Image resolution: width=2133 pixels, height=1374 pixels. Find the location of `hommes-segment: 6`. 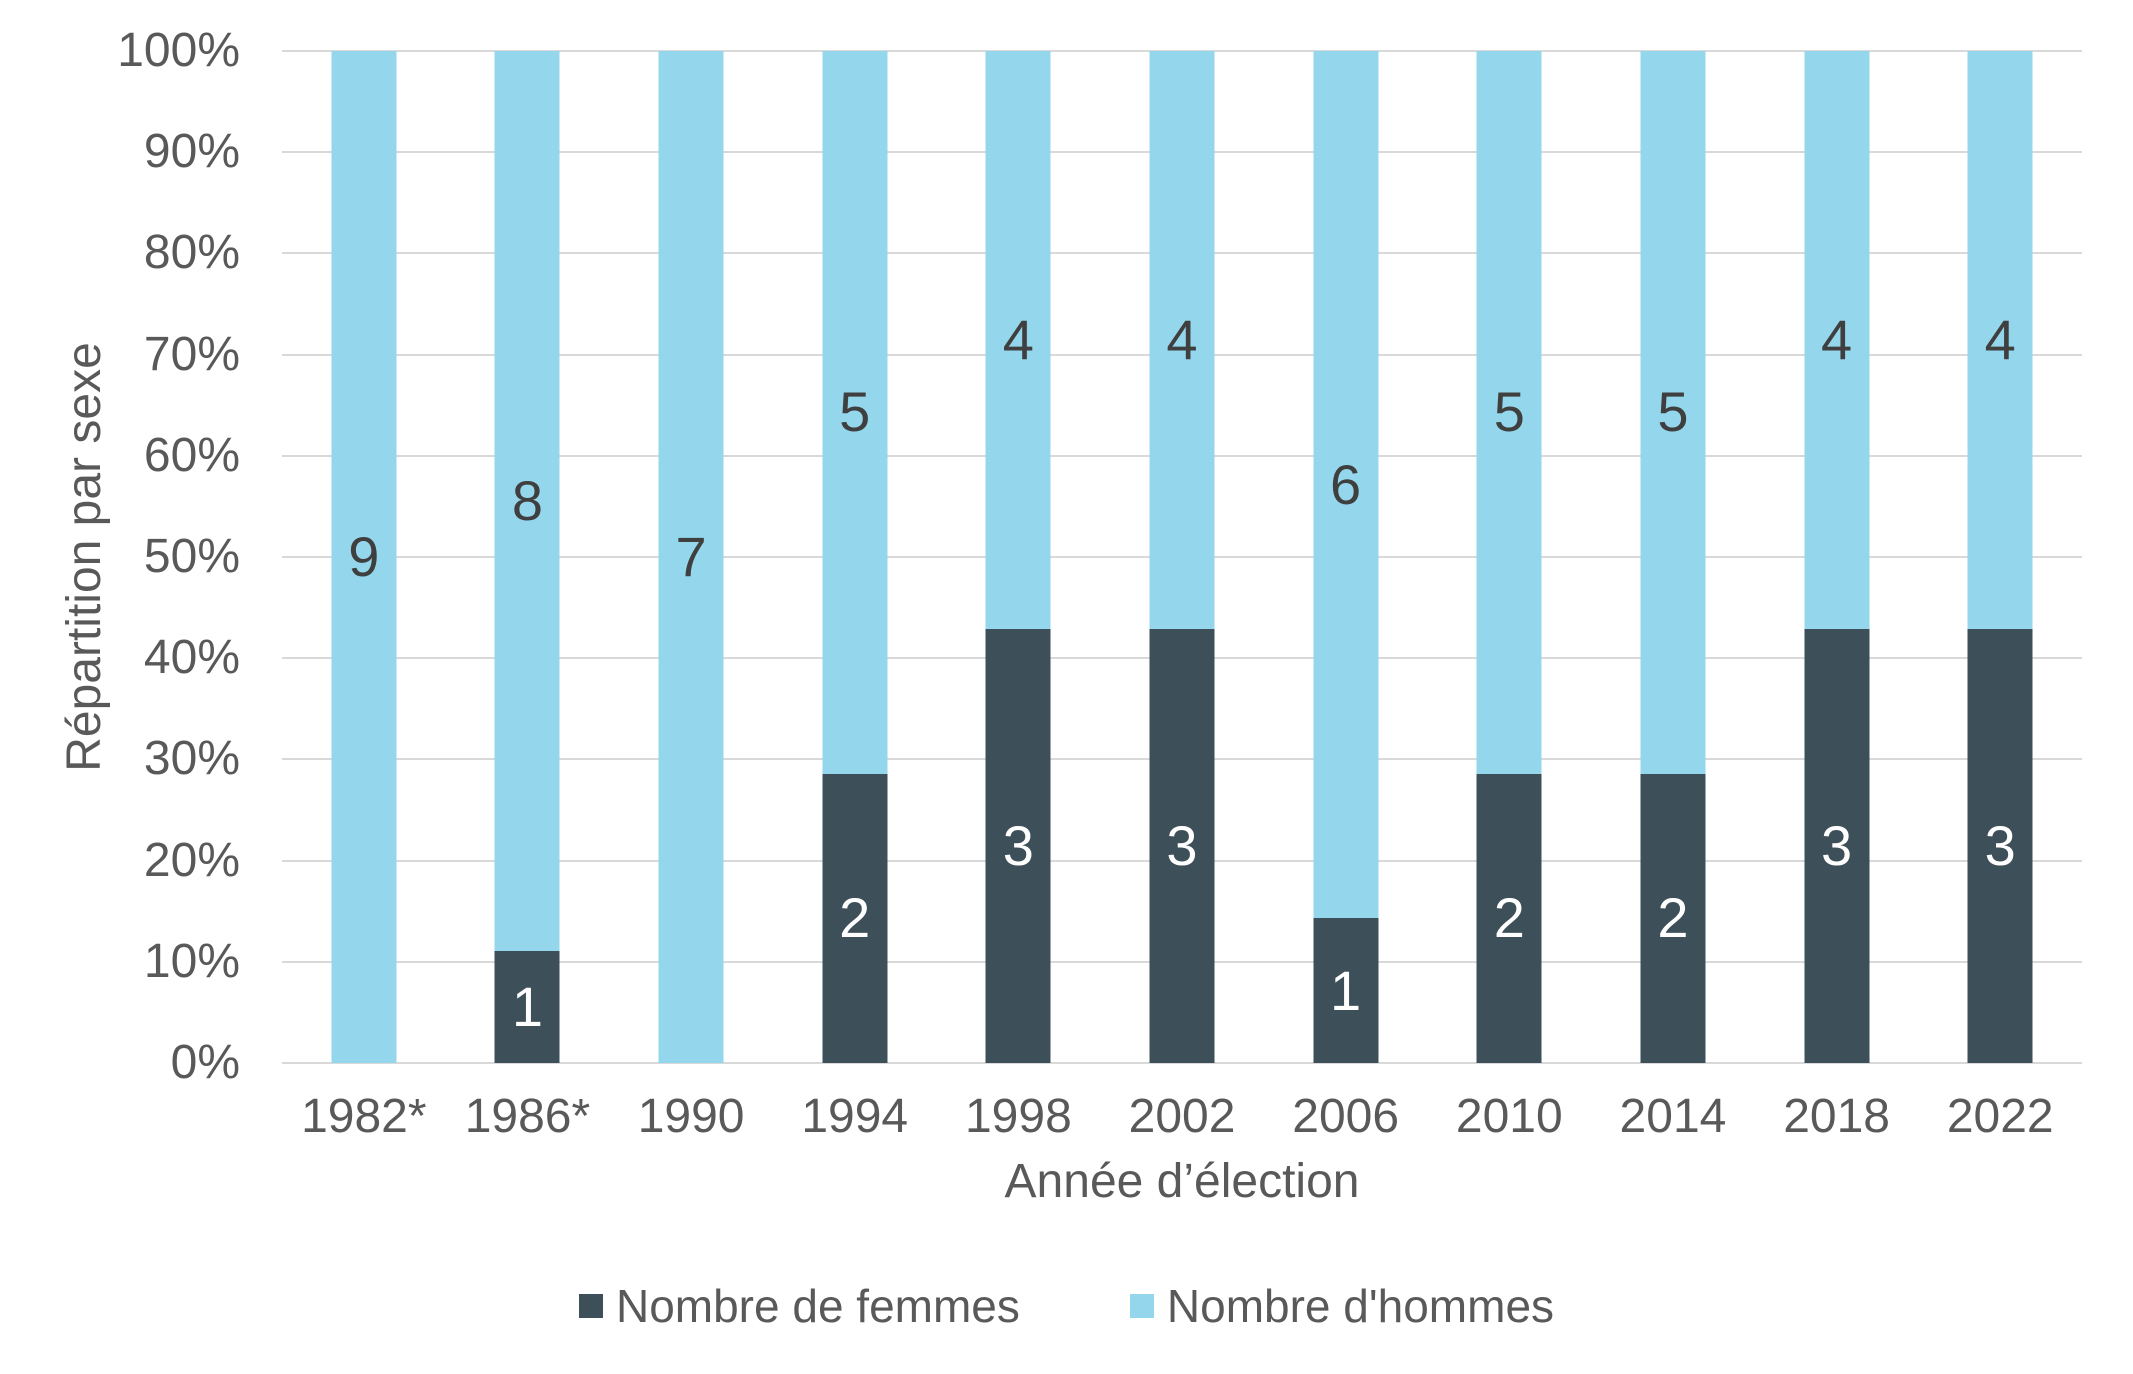

hommes-segment: 6 is located at coordinates (1346, 485).